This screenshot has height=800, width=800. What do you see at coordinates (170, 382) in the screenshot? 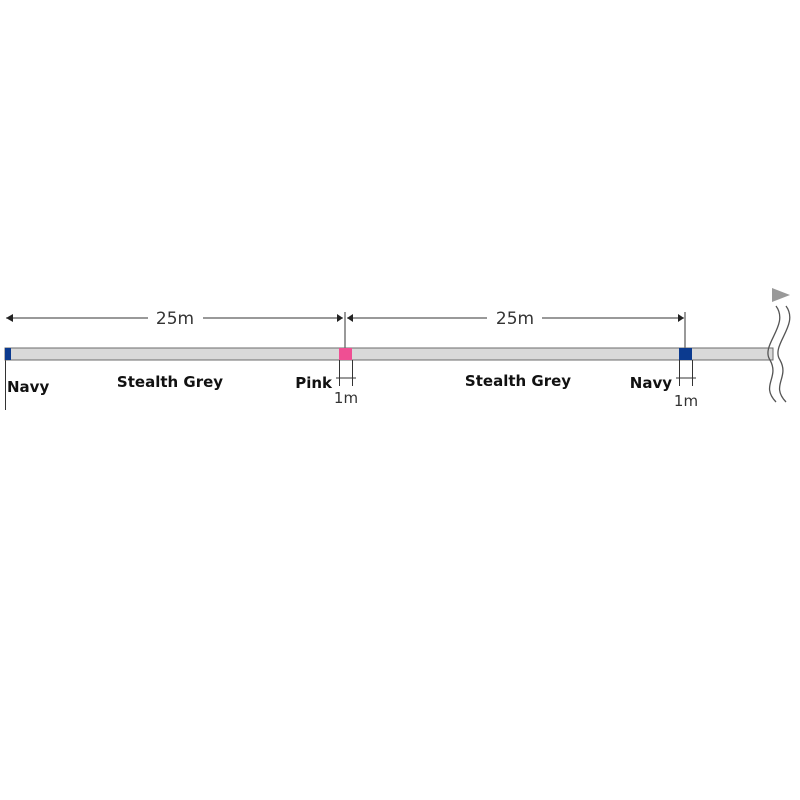
I see `segment-label-stealth-grey: Stealth Grey` at bounding box center [170, 382].